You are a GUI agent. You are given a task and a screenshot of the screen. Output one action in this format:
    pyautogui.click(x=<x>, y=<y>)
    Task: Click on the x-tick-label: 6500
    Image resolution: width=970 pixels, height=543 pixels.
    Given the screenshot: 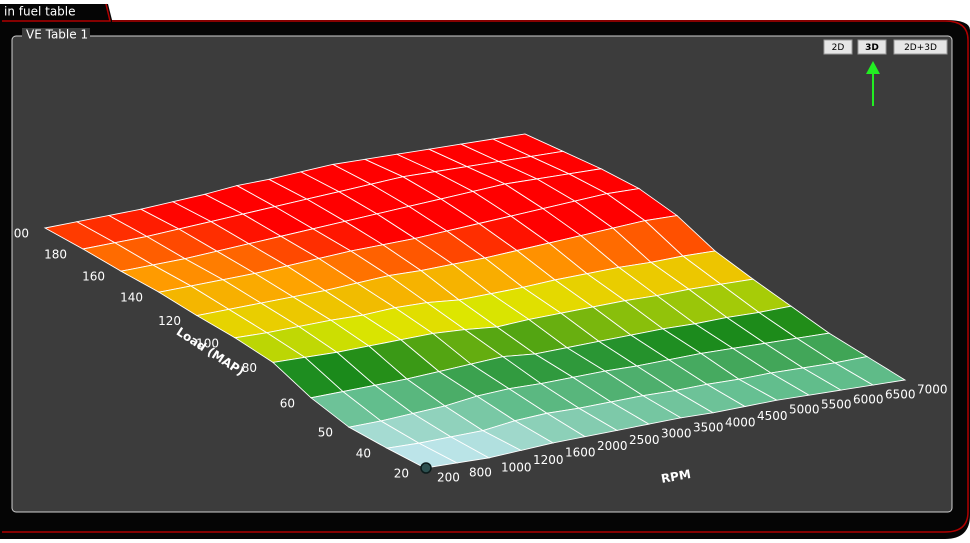 What is the action you would take?
    pyautogui.click(x=900, y=395)
    